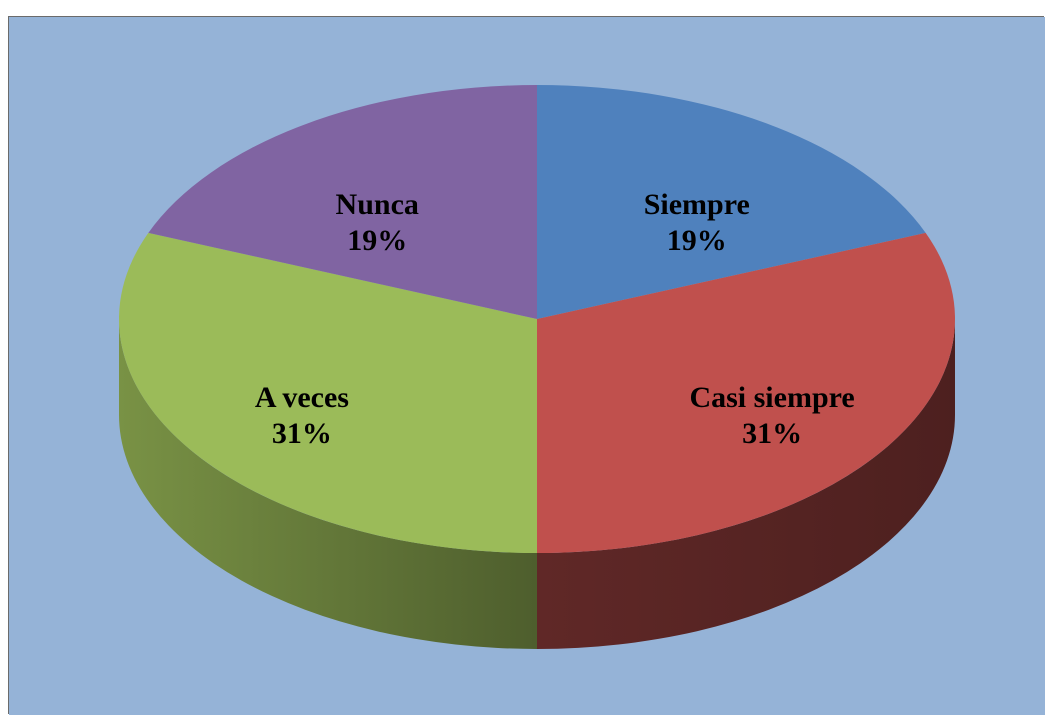 This screenshot has height=722, width=1056. I want to click on data-label-siempre: Siempre 19%, so click(697, 222).